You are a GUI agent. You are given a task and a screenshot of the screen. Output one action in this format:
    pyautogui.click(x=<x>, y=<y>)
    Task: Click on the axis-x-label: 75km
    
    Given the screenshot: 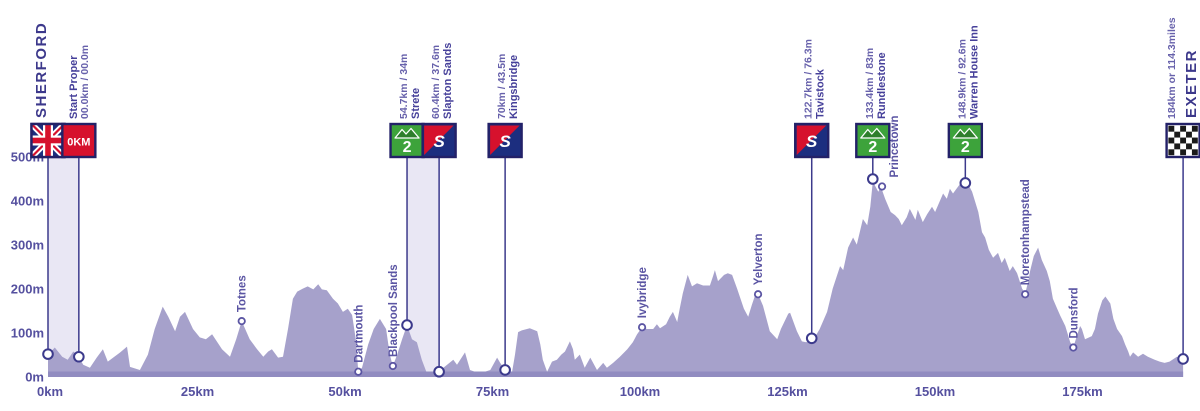 What is the action you would take?
    pyautogui.click(x=492, y=391)
    